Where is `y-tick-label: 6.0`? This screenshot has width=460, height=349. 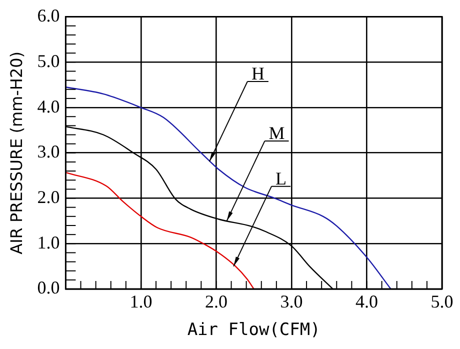 y-tick-label: 6.0 is located at coordinates (48, 16).